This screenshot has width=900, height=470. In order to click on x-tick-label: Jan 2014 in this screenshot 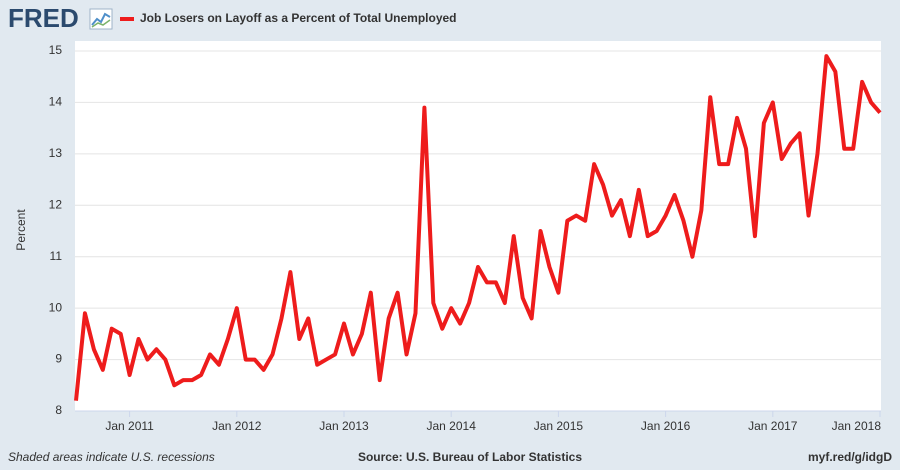, I will do `click(452, 426)`.